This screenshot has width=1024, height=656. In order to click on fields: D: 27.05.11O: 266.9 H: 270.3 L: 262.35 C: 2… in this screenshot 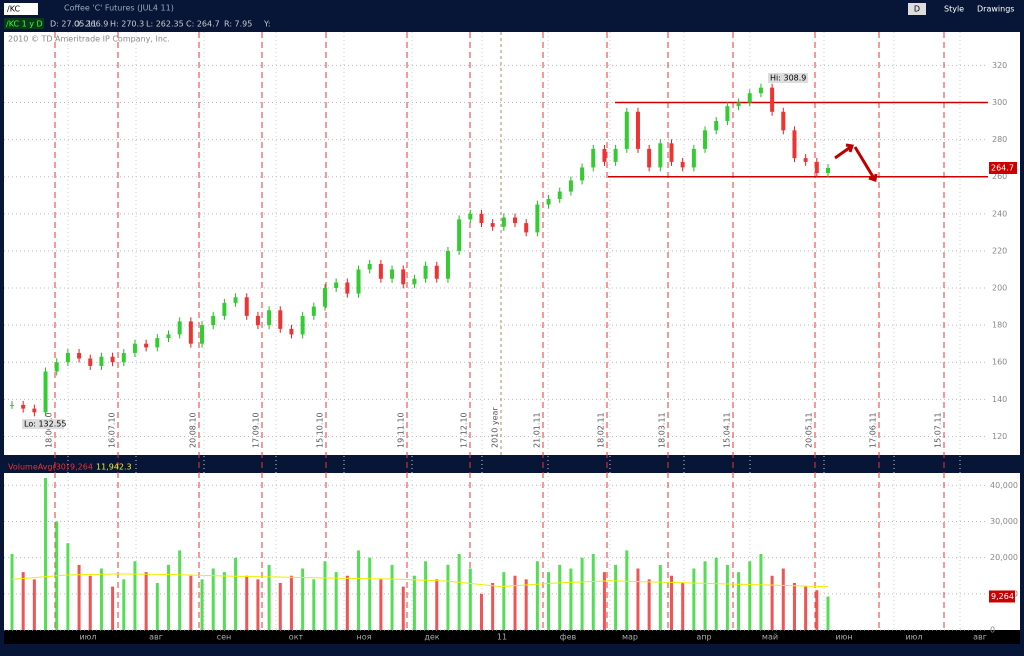, I will do `click(160, 24)`.